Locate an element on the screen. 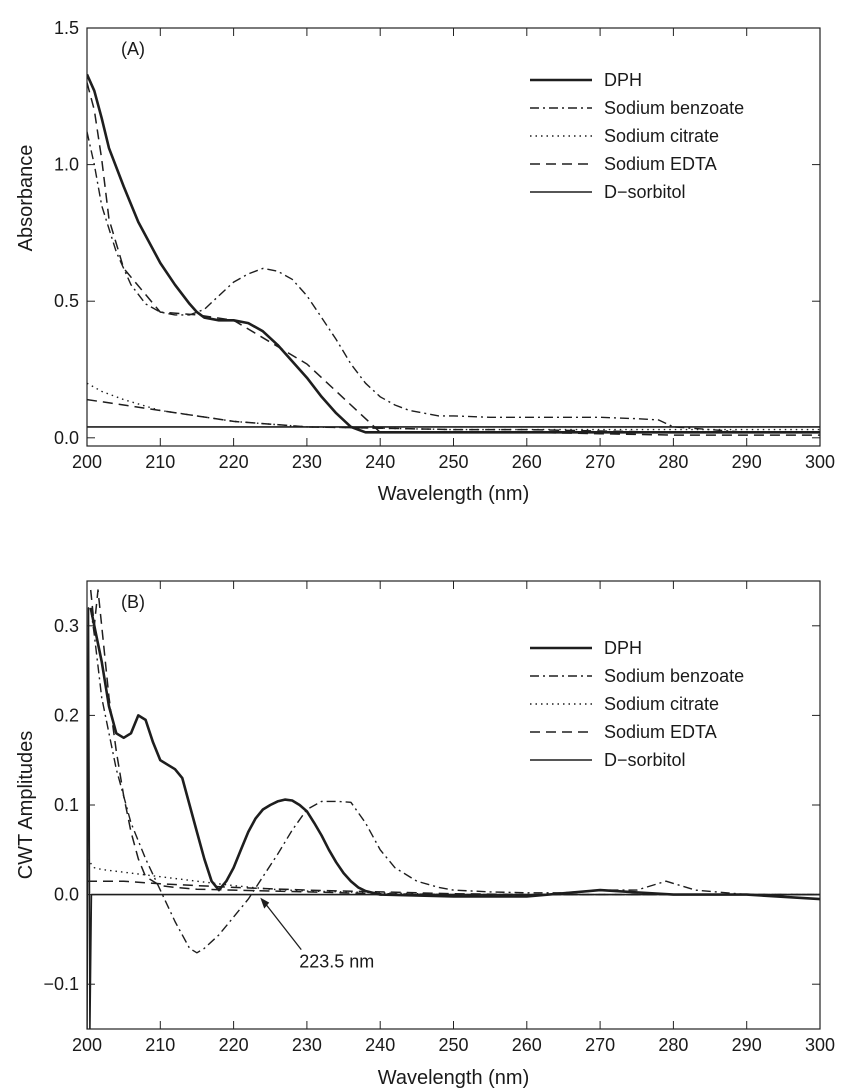 This screenshot has width=842, height=1091. panel-a-x-tick-label: 260 is located at coordinates (527, 462).